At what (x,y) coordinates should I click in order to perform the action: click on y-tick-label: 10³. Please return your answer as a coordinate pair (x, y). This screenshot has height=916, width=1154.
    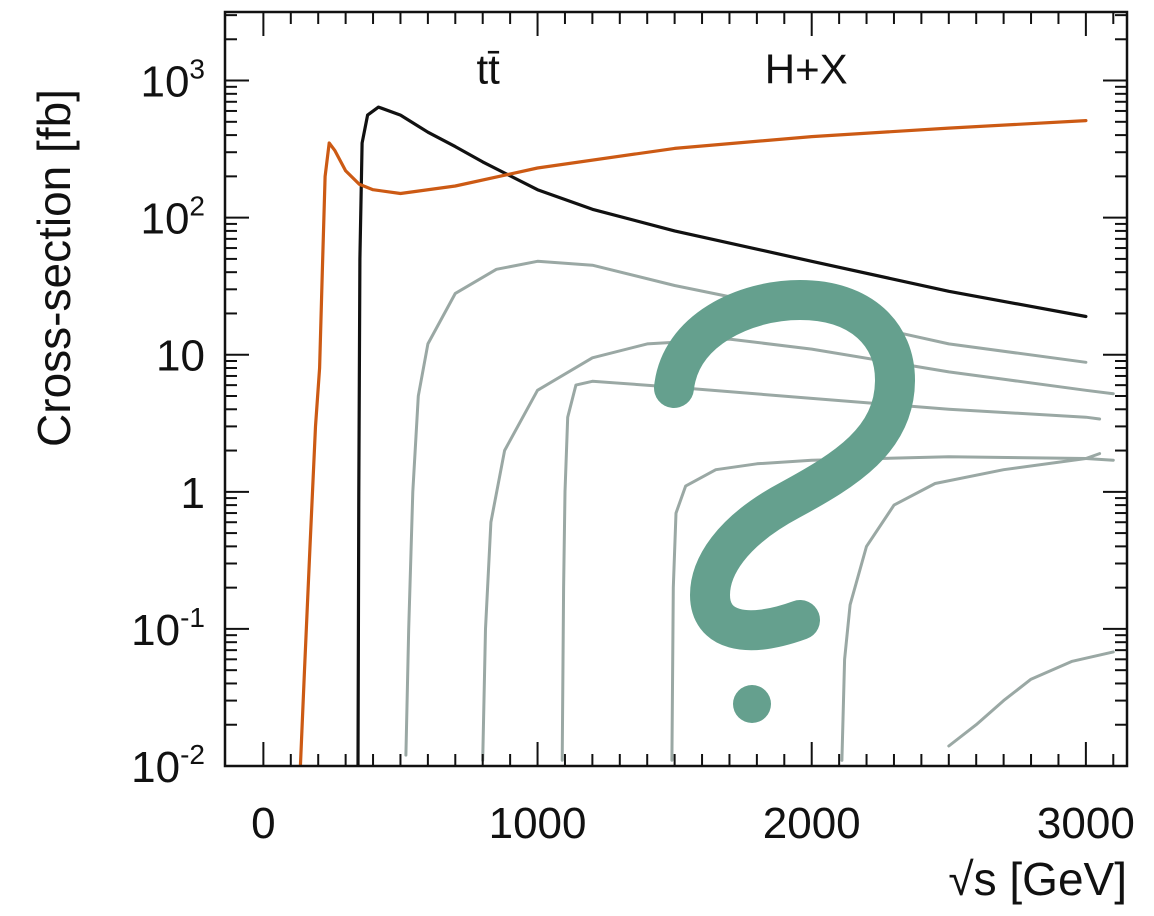
    Looking at the image, I should click on (172, 80).